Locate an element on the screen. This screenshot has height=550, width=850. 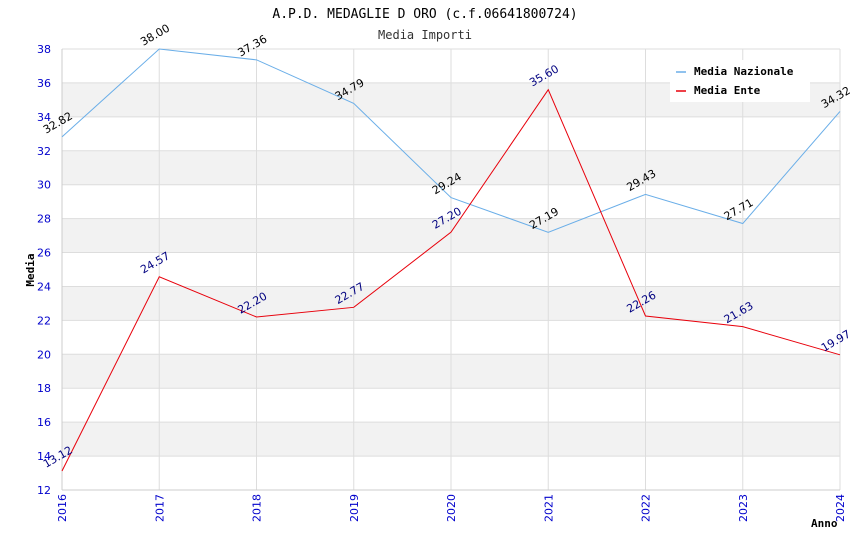
y-tick-label: 24 is located at coordinates (44, 286).